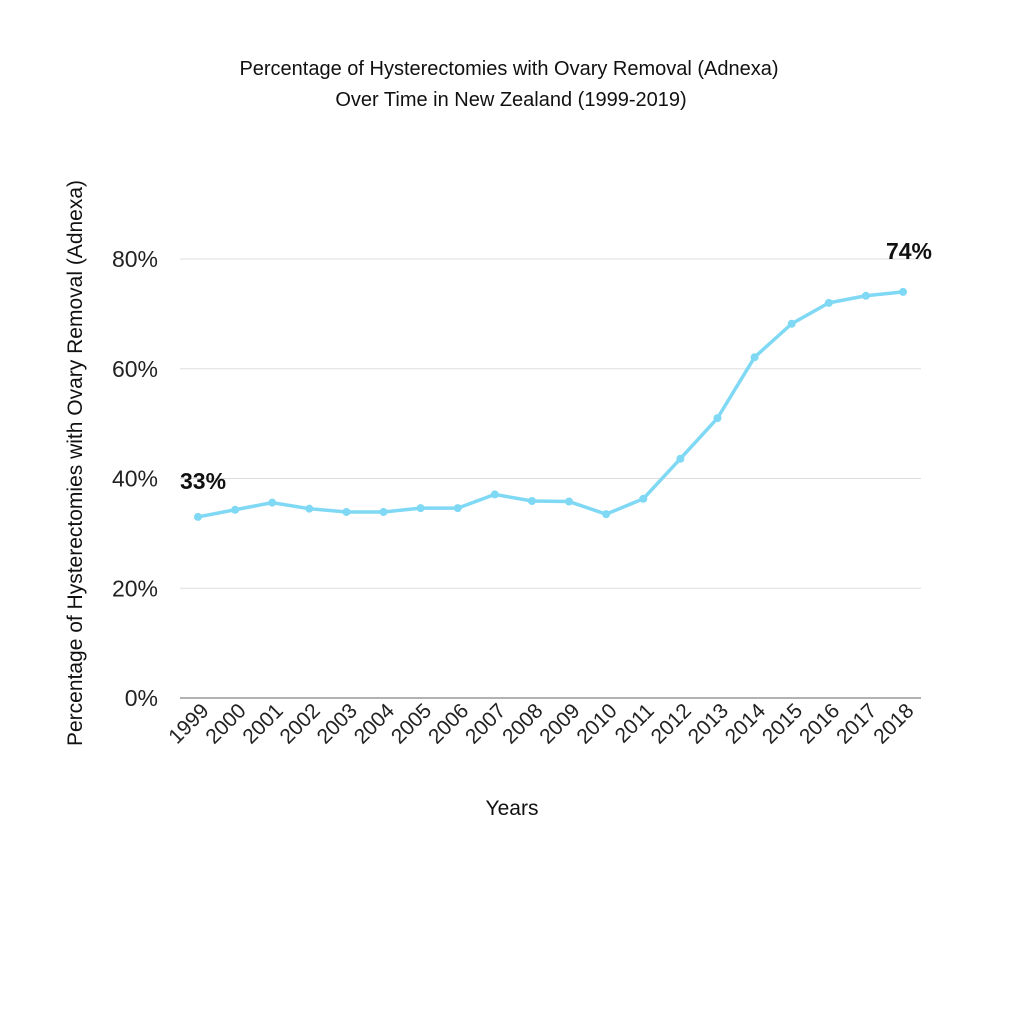 Image resolution: width=1024 pixels, height=1024 pixels. I want to click on x-tick-label: 2018, so click(893, 723).